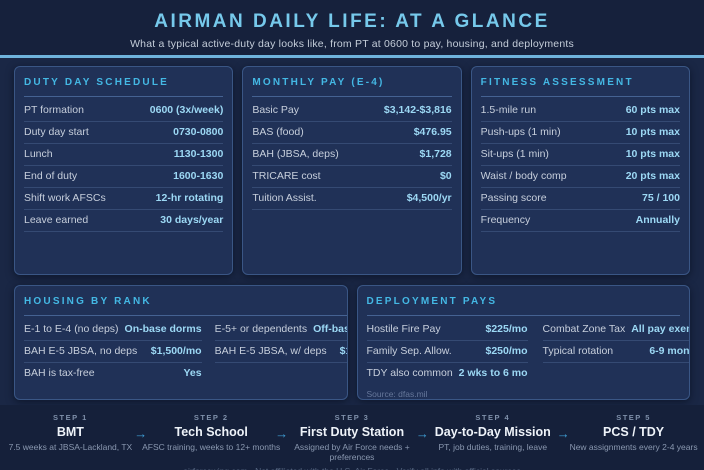  Describe the element at coordinates (284, 198) in the screenshot. I see `row-label: Tuition Assist.` at that location.